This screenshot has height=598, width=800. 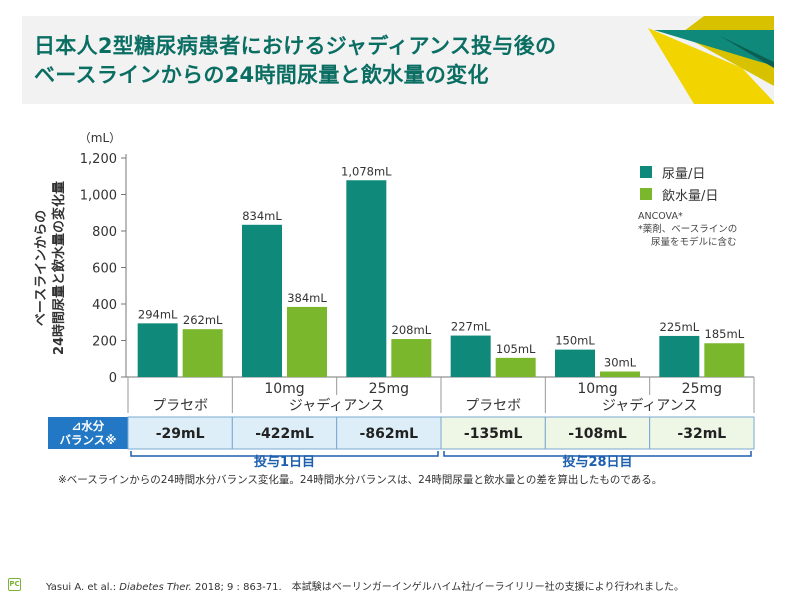 I want to click on data-label-urine: 150mL, so click(x=575, y=341).